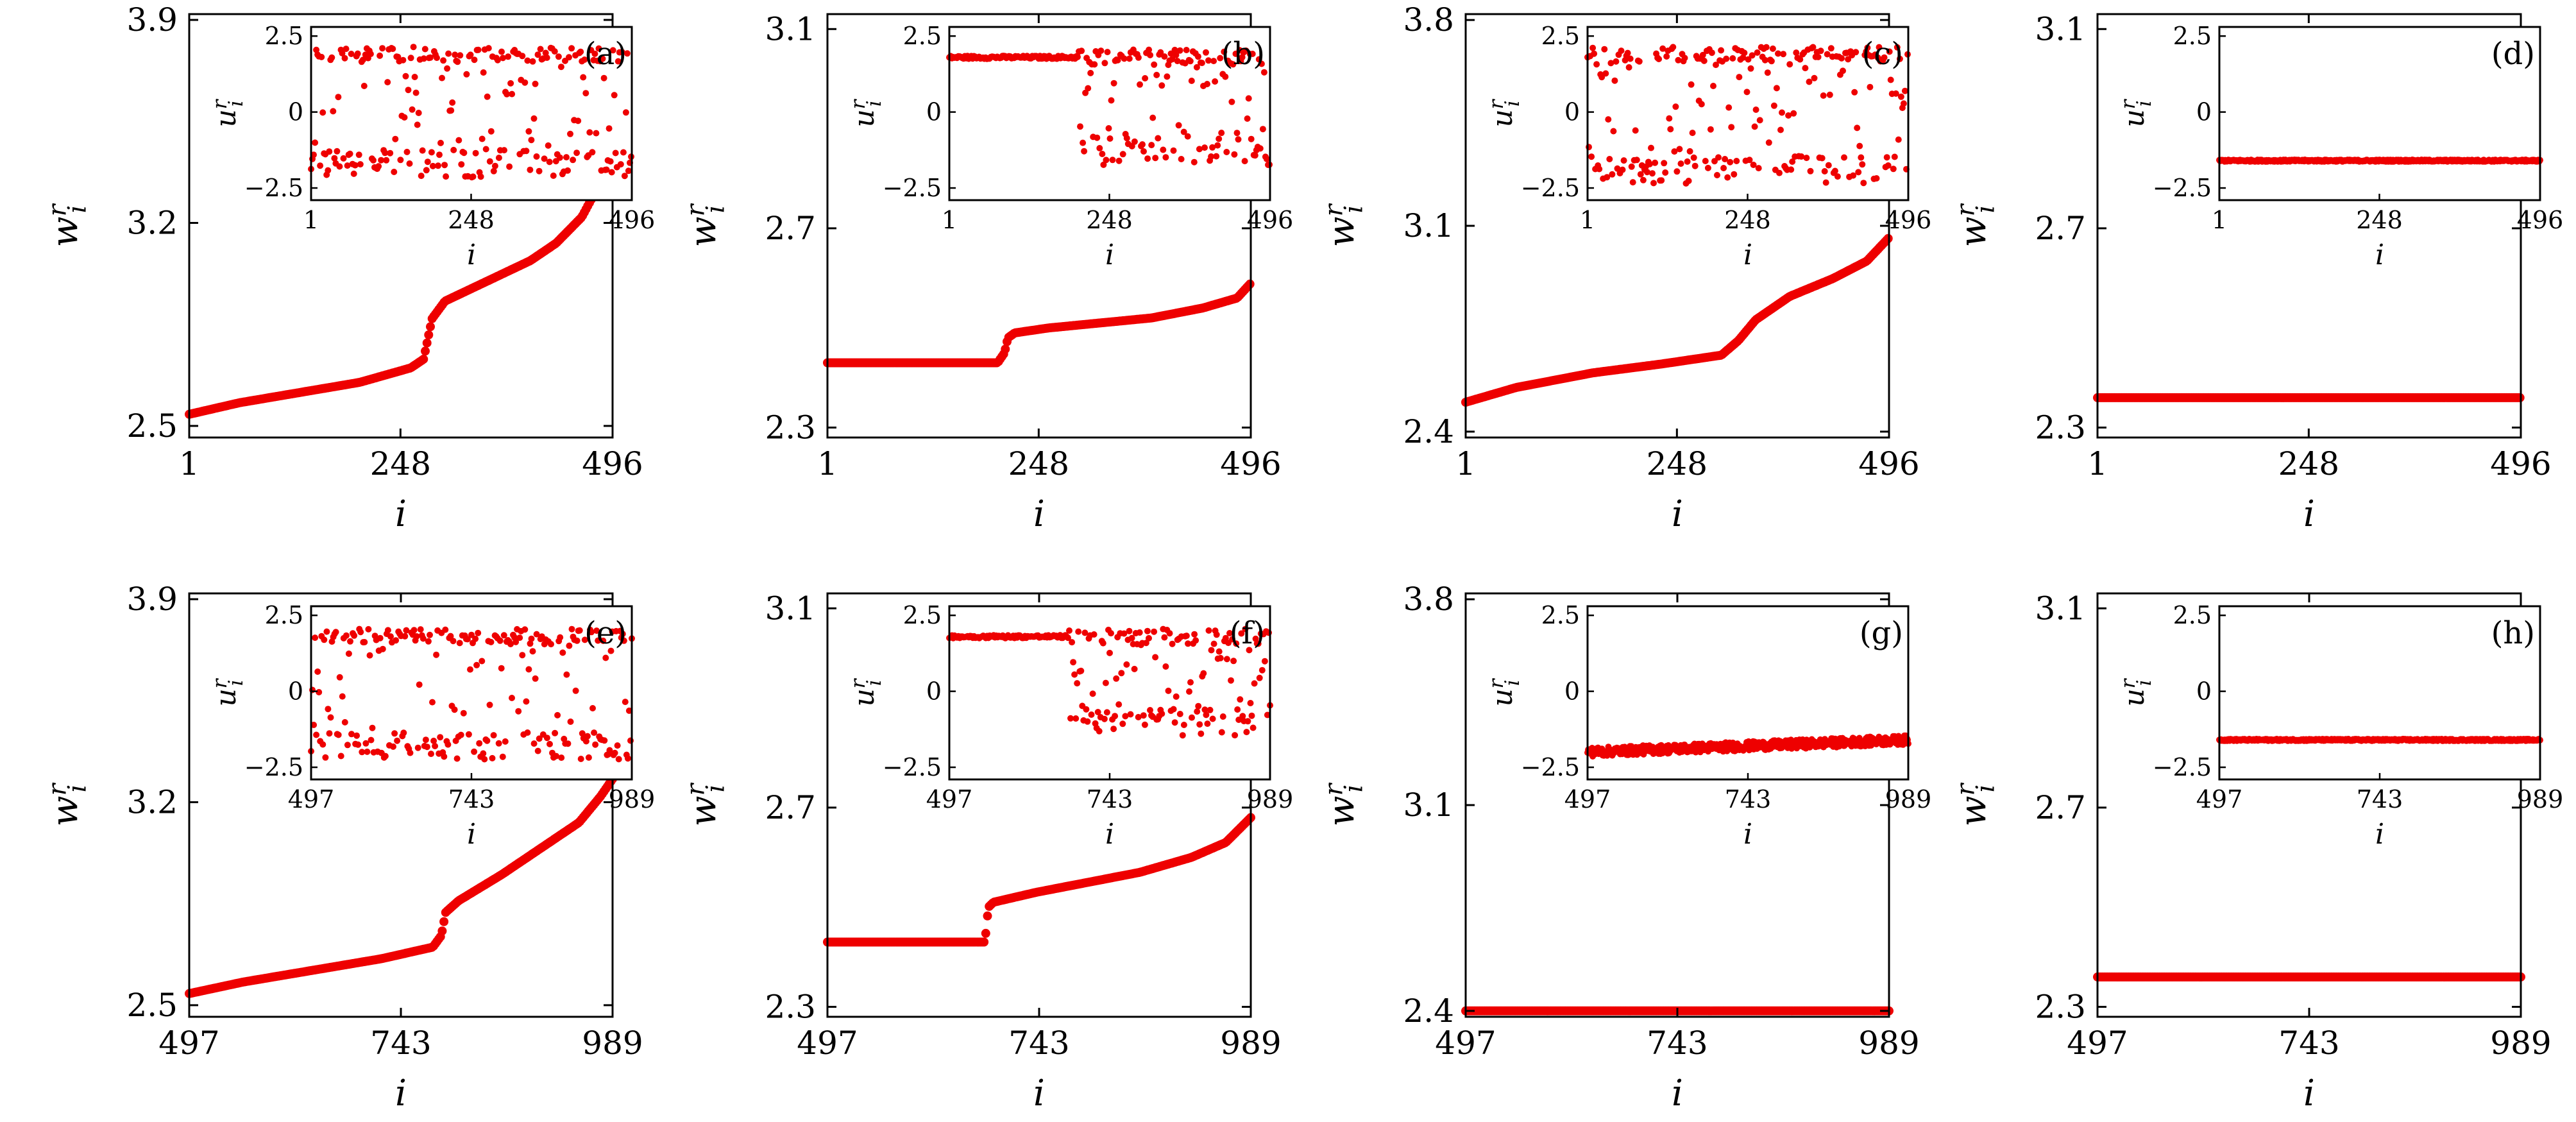 This screenshot has height=1122, width=2576. Describe the element at coordinates (949, 799) in the screenshot. I see `inset-x-tick-label: 497` at that location.